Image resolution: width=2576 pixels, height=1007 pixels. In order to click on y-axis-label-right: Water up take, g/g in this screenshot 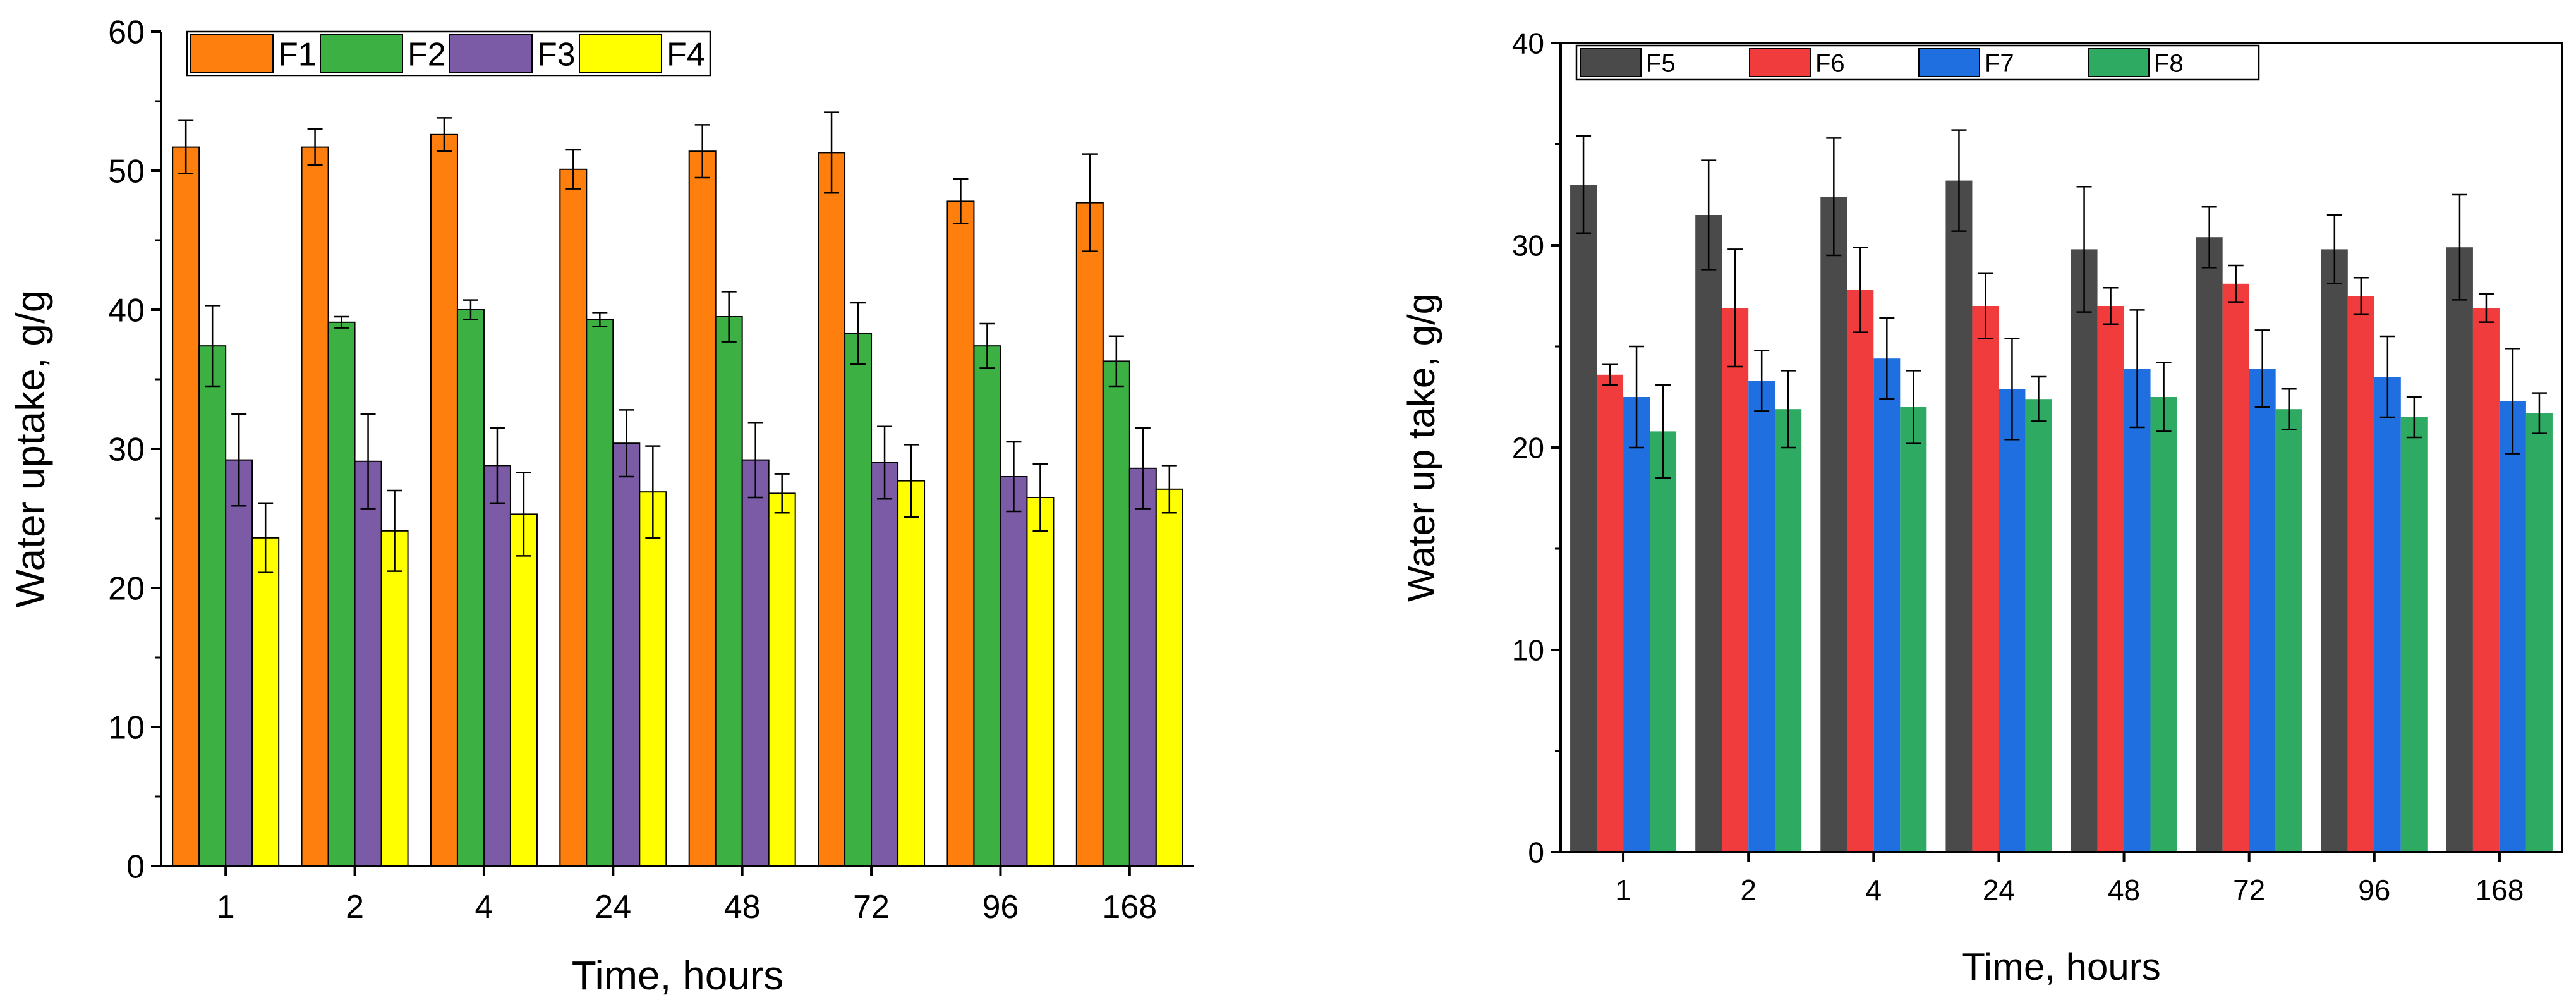, I will do `click(1421, 447)`.